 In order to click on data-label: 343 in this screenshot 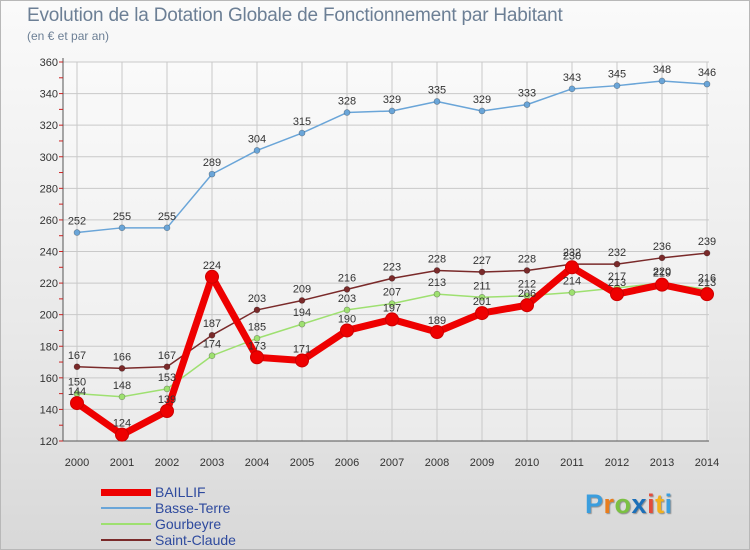, I will do `click(572, 78)`.